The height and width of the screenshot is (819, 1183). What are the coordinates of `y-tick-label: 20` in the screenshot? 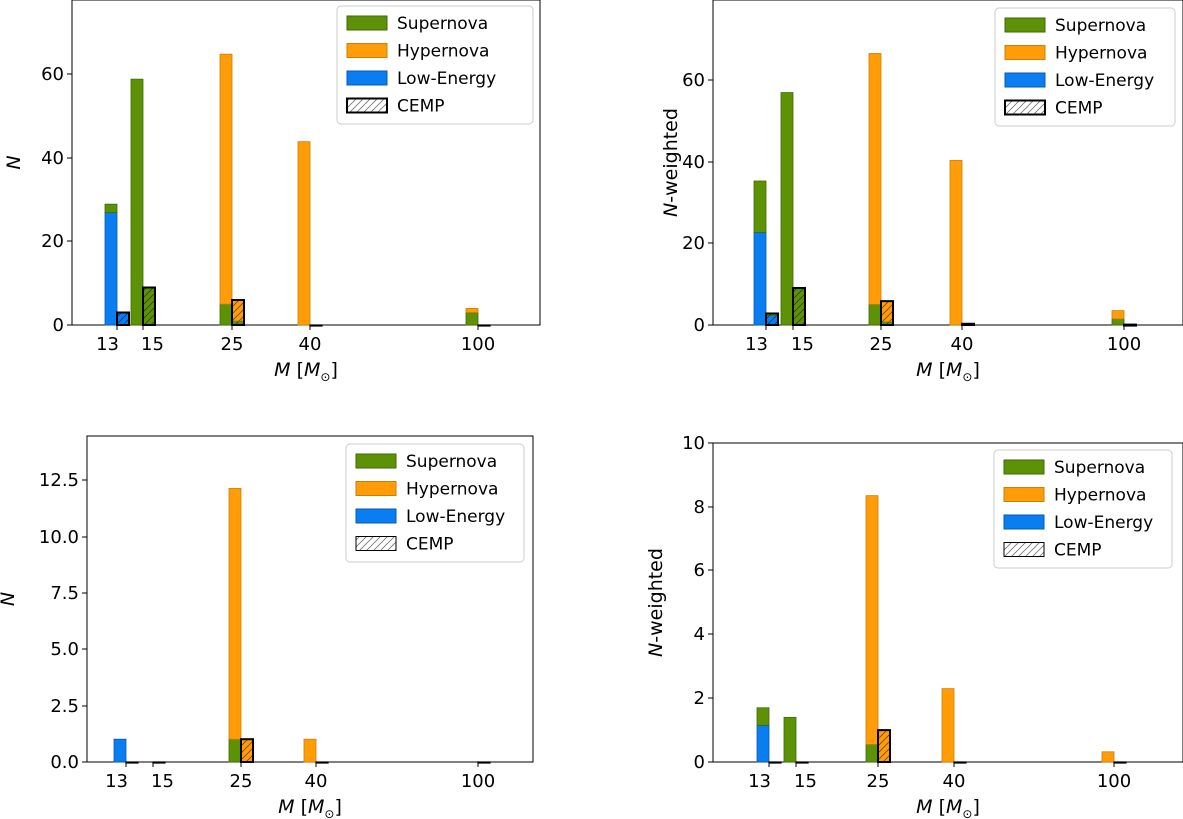 It's located at (693, 243).